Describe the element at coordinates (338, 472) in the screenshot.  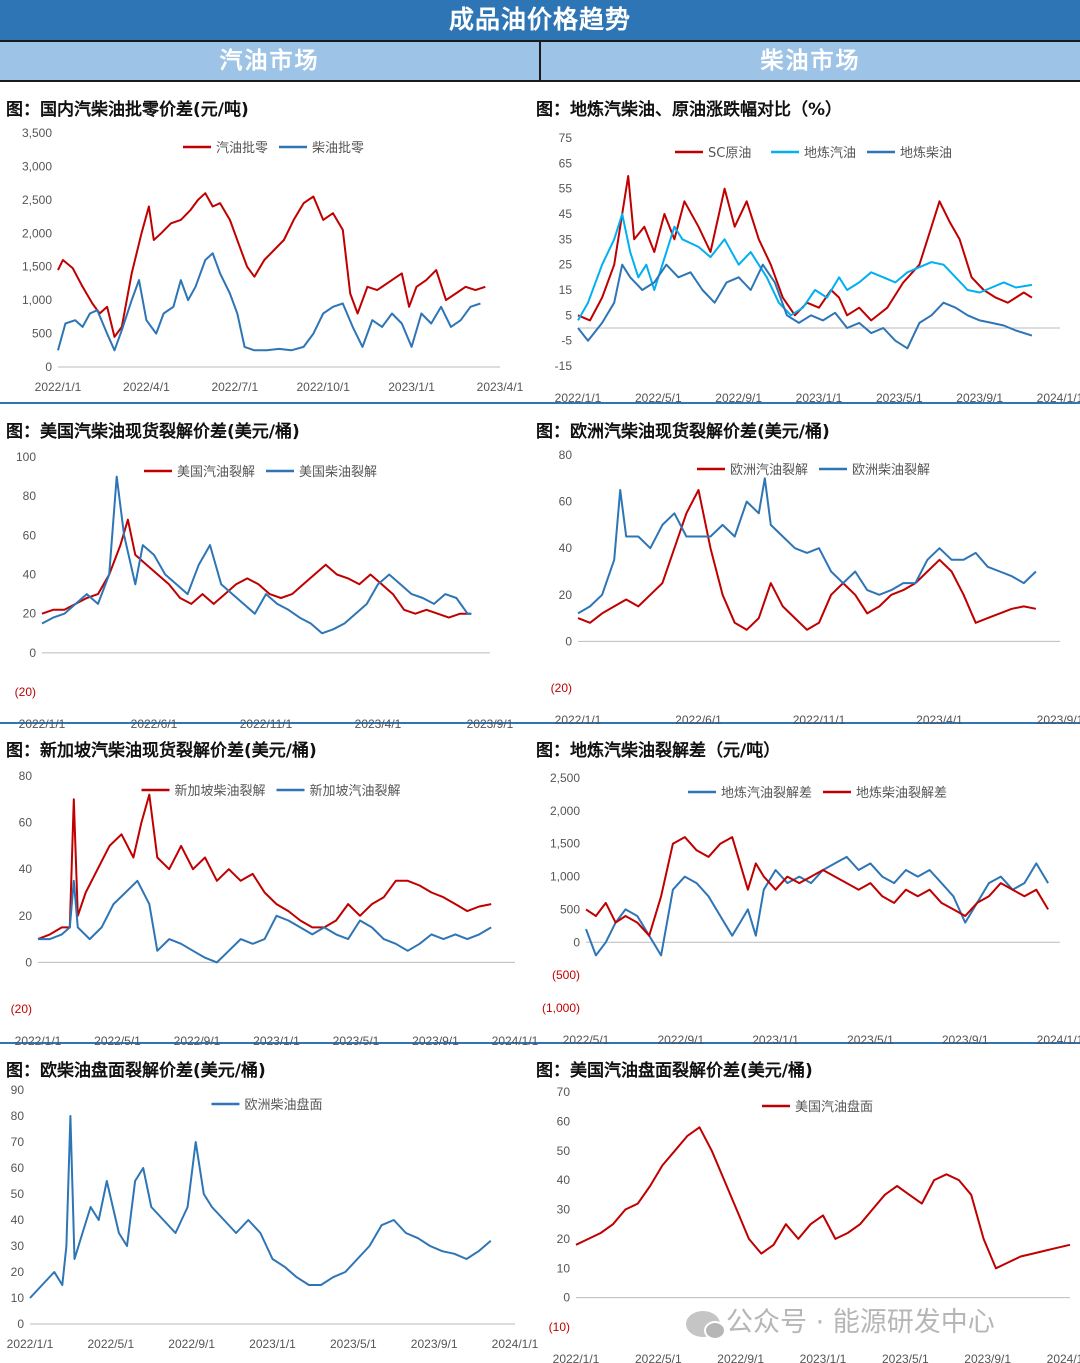
I see `legend-label: 美国柴油裂解` at that location.